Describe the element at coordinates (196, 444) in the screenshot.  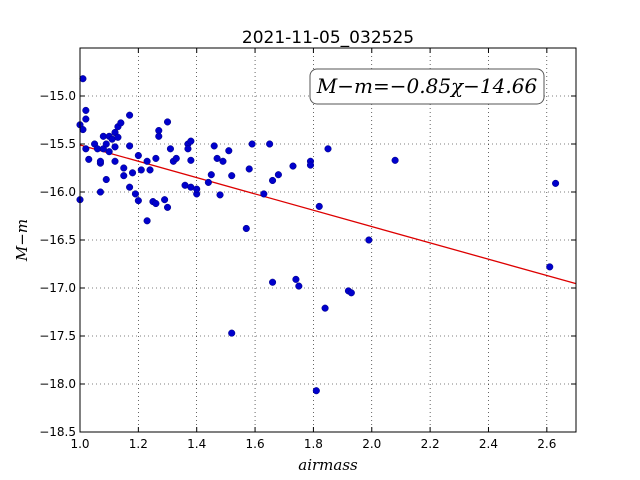
I see `x-tick-label: 1.4` at that location.